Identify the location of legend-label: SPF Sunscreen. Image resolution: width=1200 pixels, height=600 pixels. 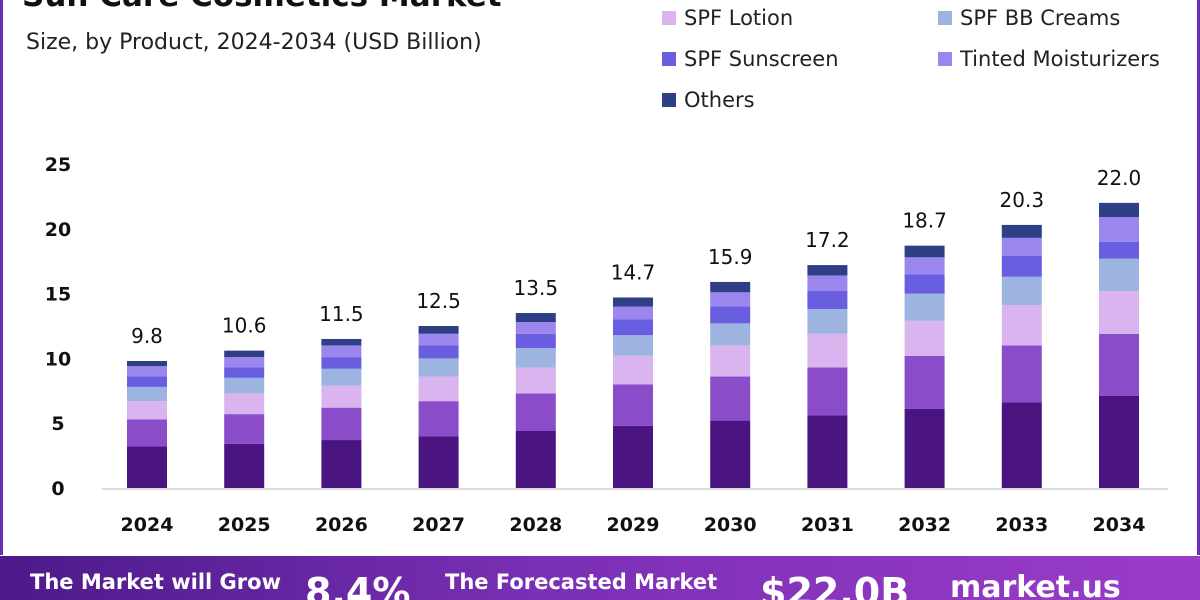
(761, 59).